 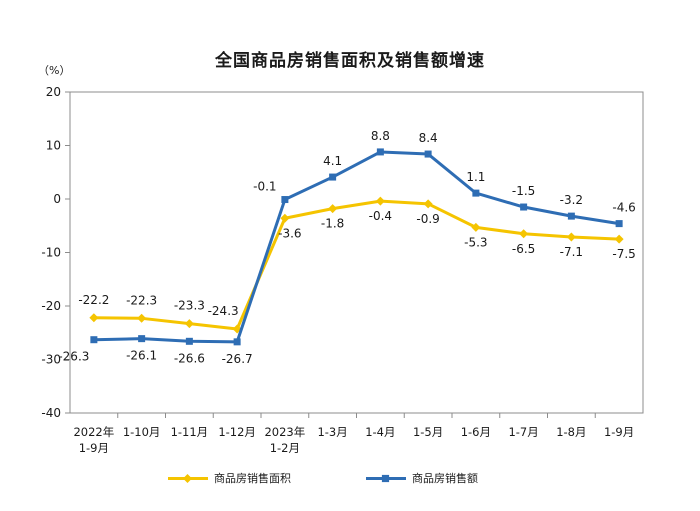 What do you see at coordinates (141, 300) in the screenshot?
I see `data-label-area: -22.3` at bounding box center [141, 300].